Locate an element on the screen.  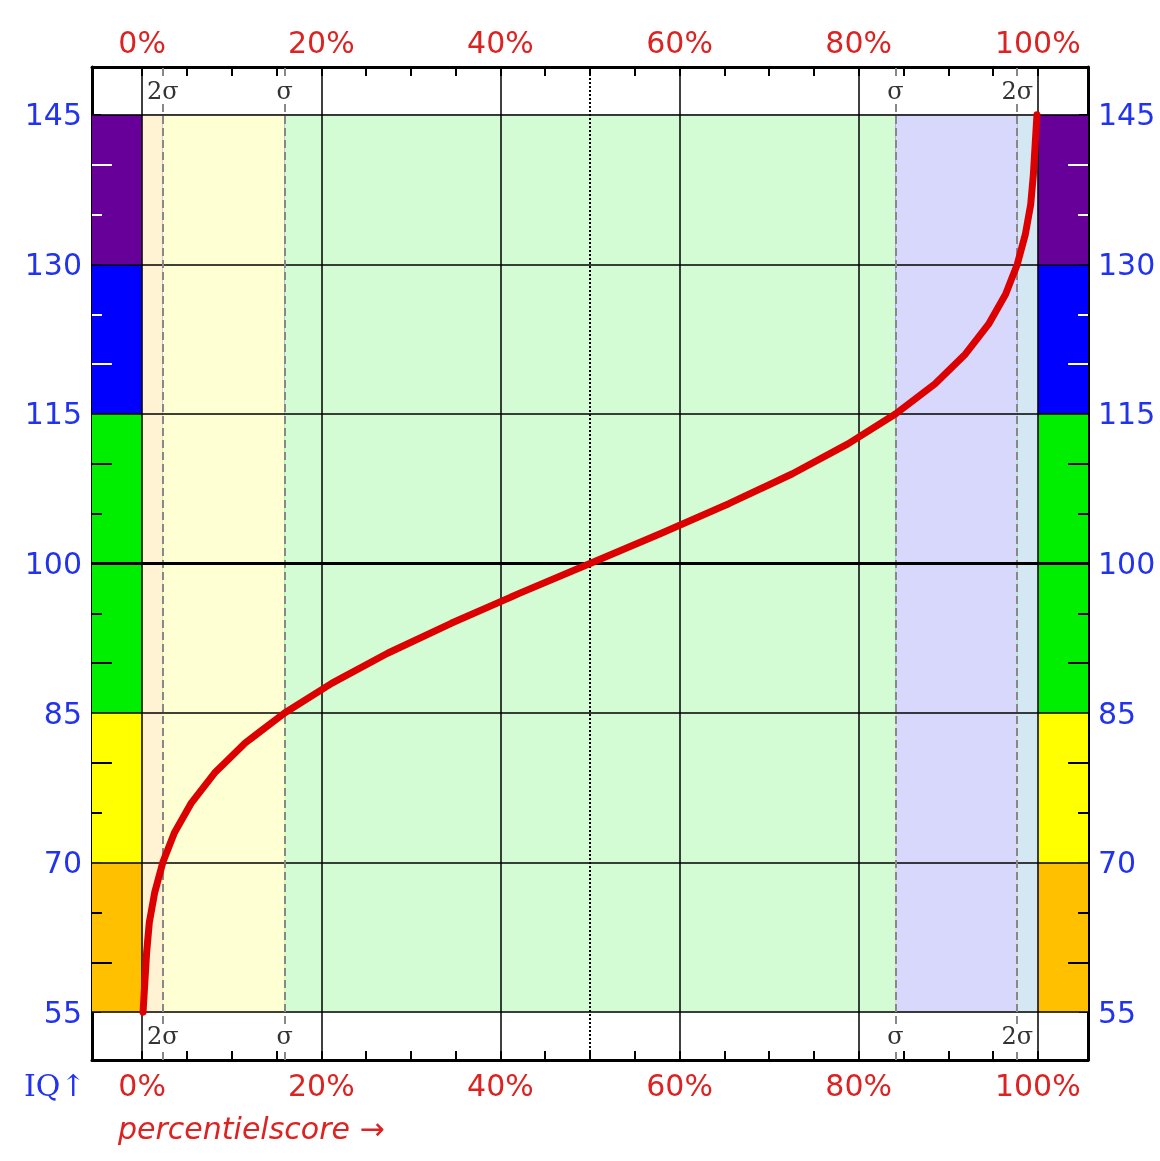
y2-tick-label: 70 is located at coordinates (1117, 863).